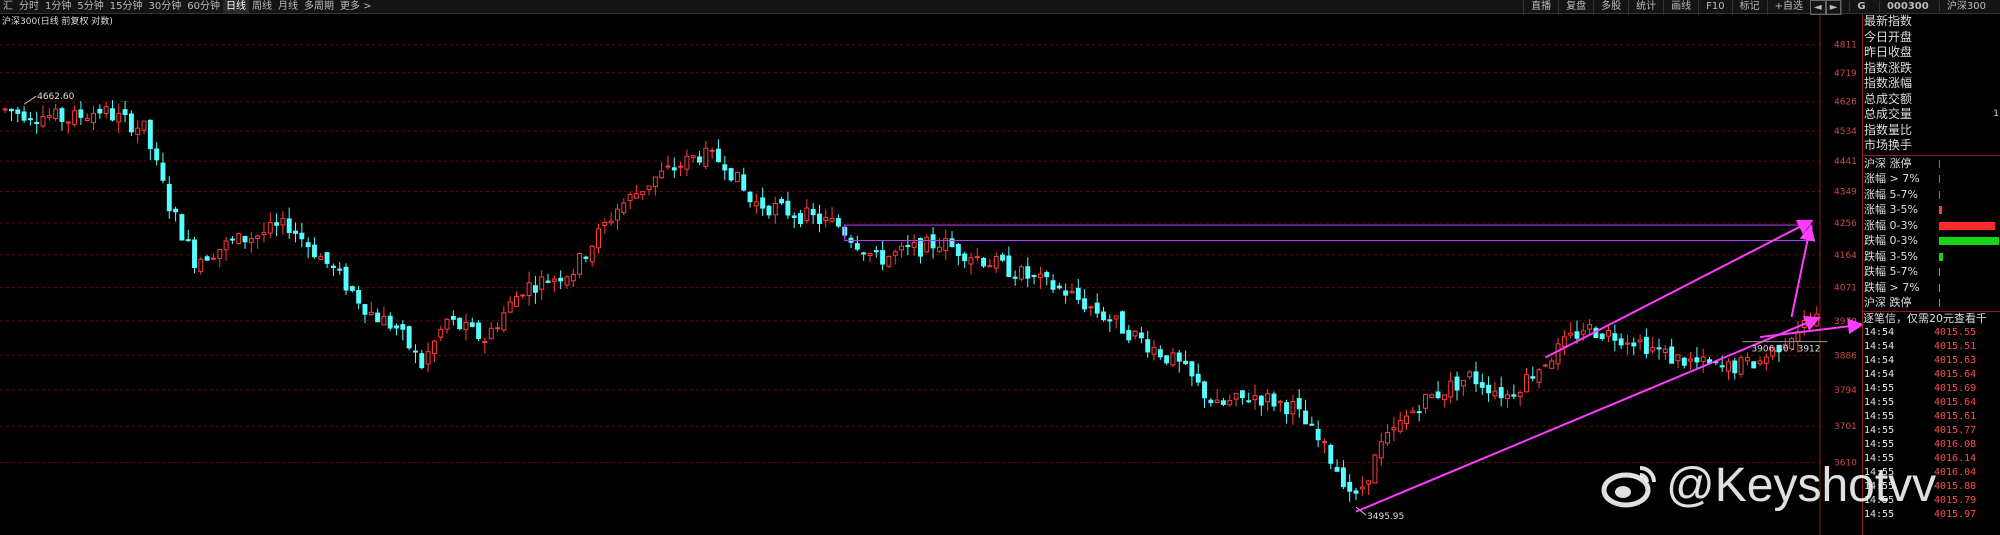 The width and height of the screenshot is (2000, 535). Describe the element at coordinates (1679, 289) in the screenshot. I see `upper-channel-line` at that location.